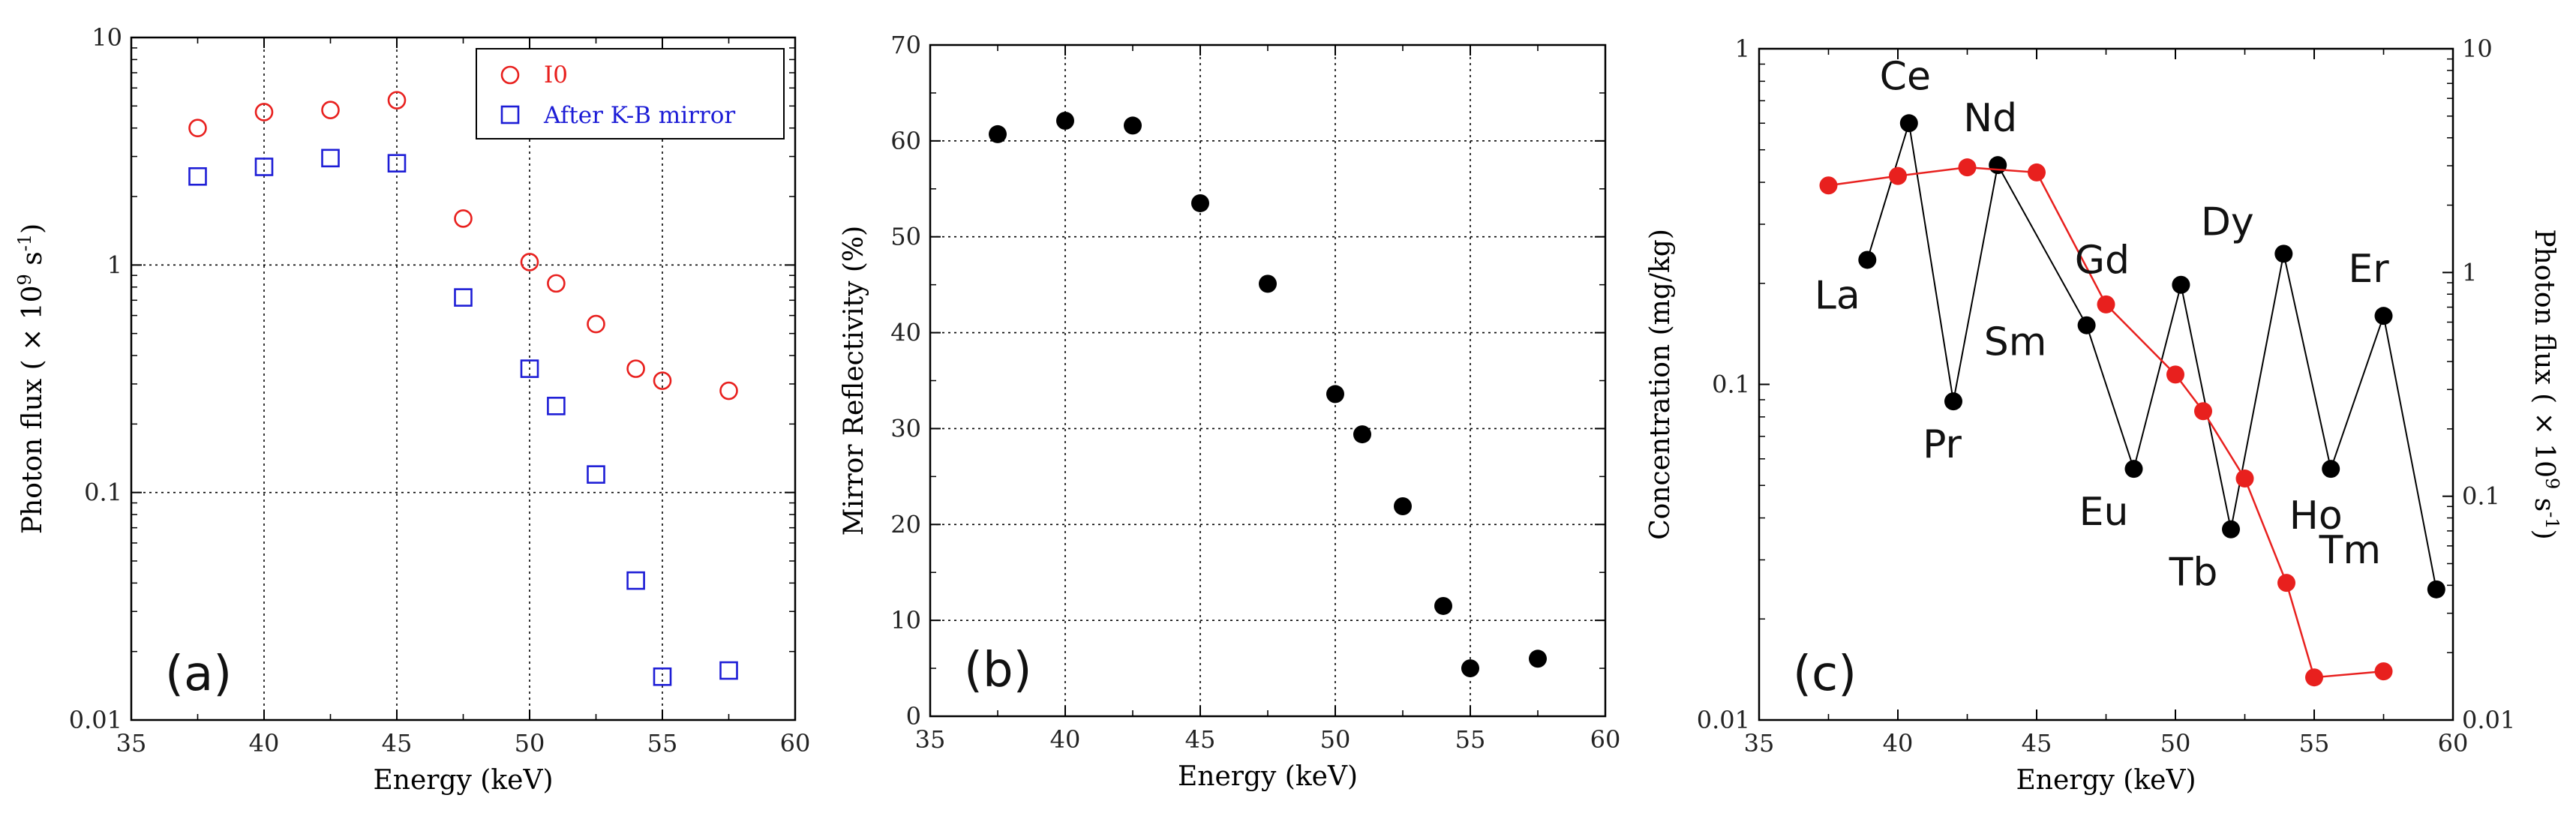 Image resolution: width=2576 pixels, height=819 pixels. I want to click on element-label-er: Er, so click(2368, 269).